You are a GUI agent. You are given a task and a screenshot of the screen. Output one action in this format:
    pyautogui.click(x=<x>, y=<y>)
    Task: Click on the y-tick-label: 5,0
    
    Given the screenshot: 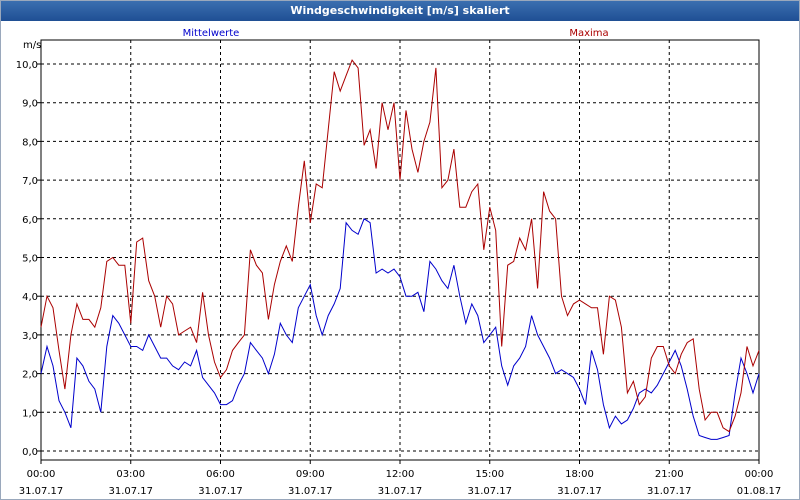 What is the action you would take?
    pyautogui.click(x=30, y=259)
    